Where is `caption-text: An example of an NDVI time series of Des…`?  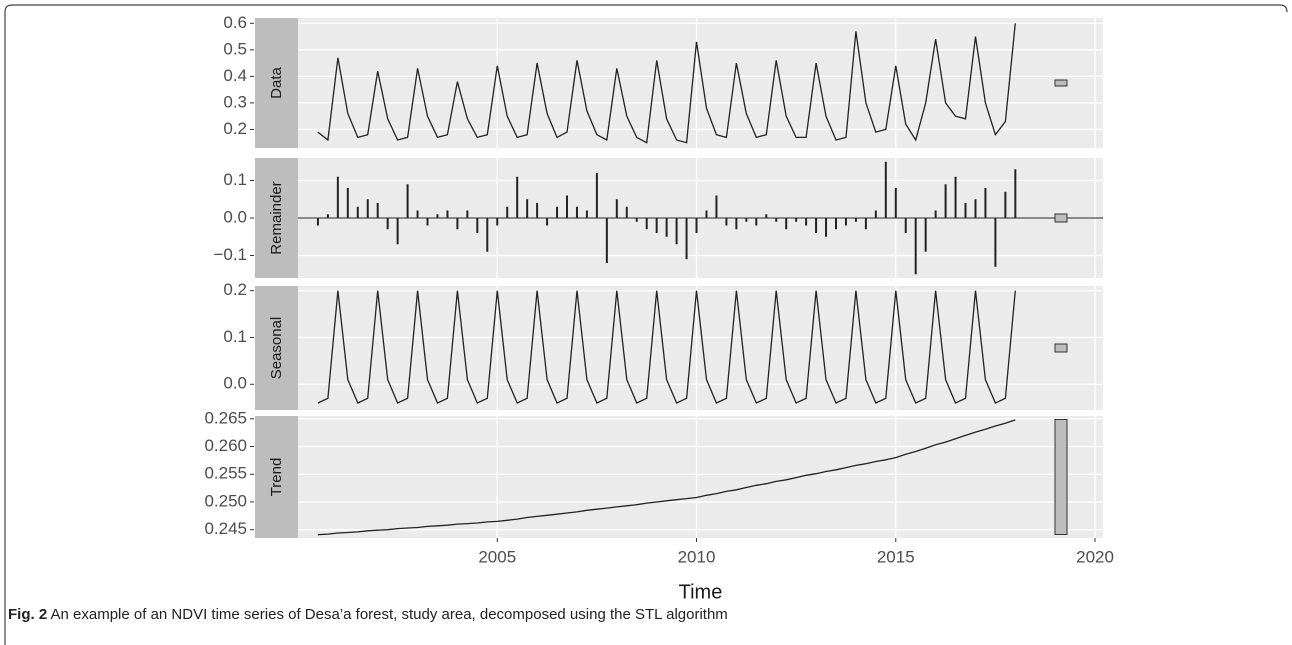
caption-text: An example of an NDVI time series of Des… is located at coordinates (389, 614).